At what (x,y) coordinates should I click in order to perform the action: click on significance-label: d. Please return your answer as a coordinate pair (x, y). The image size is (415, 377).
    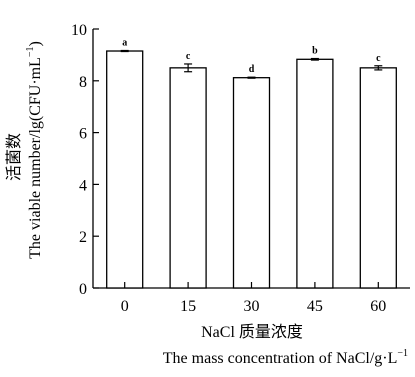
    Looking at the image, I should click on (252, 69).